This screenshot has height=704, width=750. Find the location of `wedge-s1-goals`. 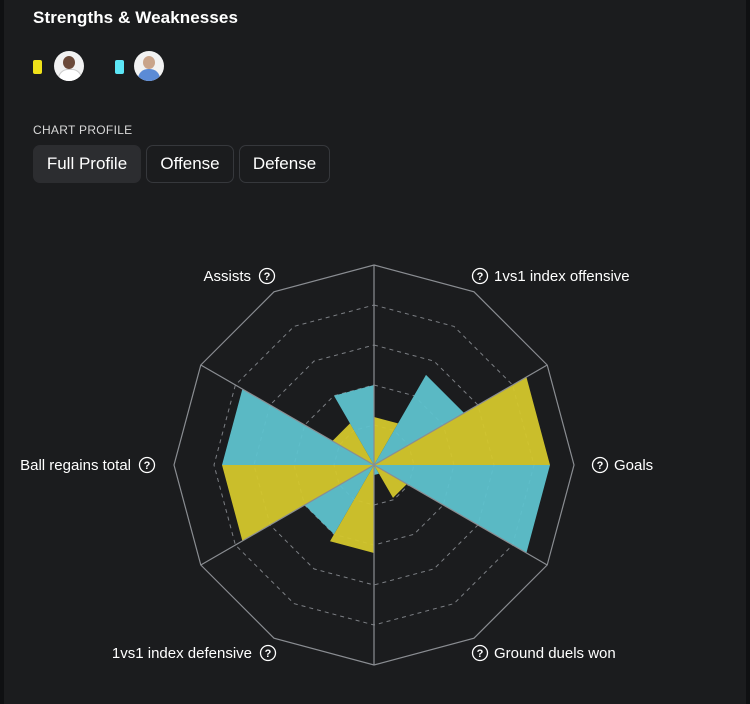

wedge-s1-goals is located at coordinates (390, 481).